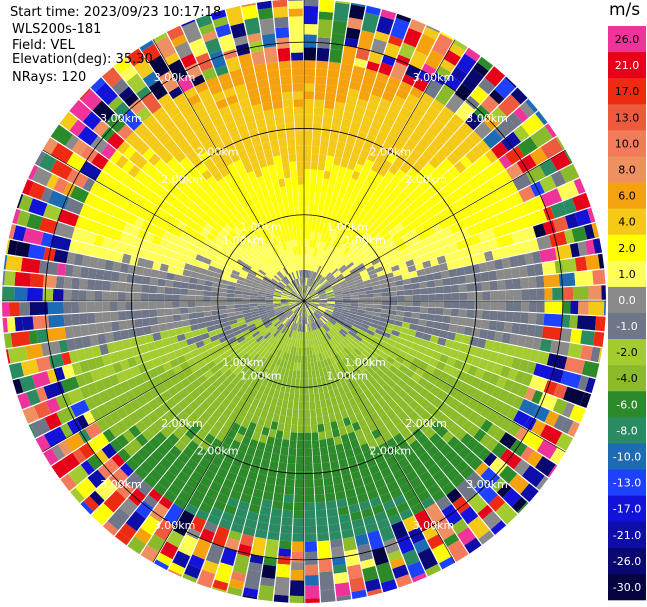 The height and width of the screenshot is (607, 647). Describe the element at coordinates (434, 525) in the screenshot. I see `range-ring-label: 3.00km` at that location.